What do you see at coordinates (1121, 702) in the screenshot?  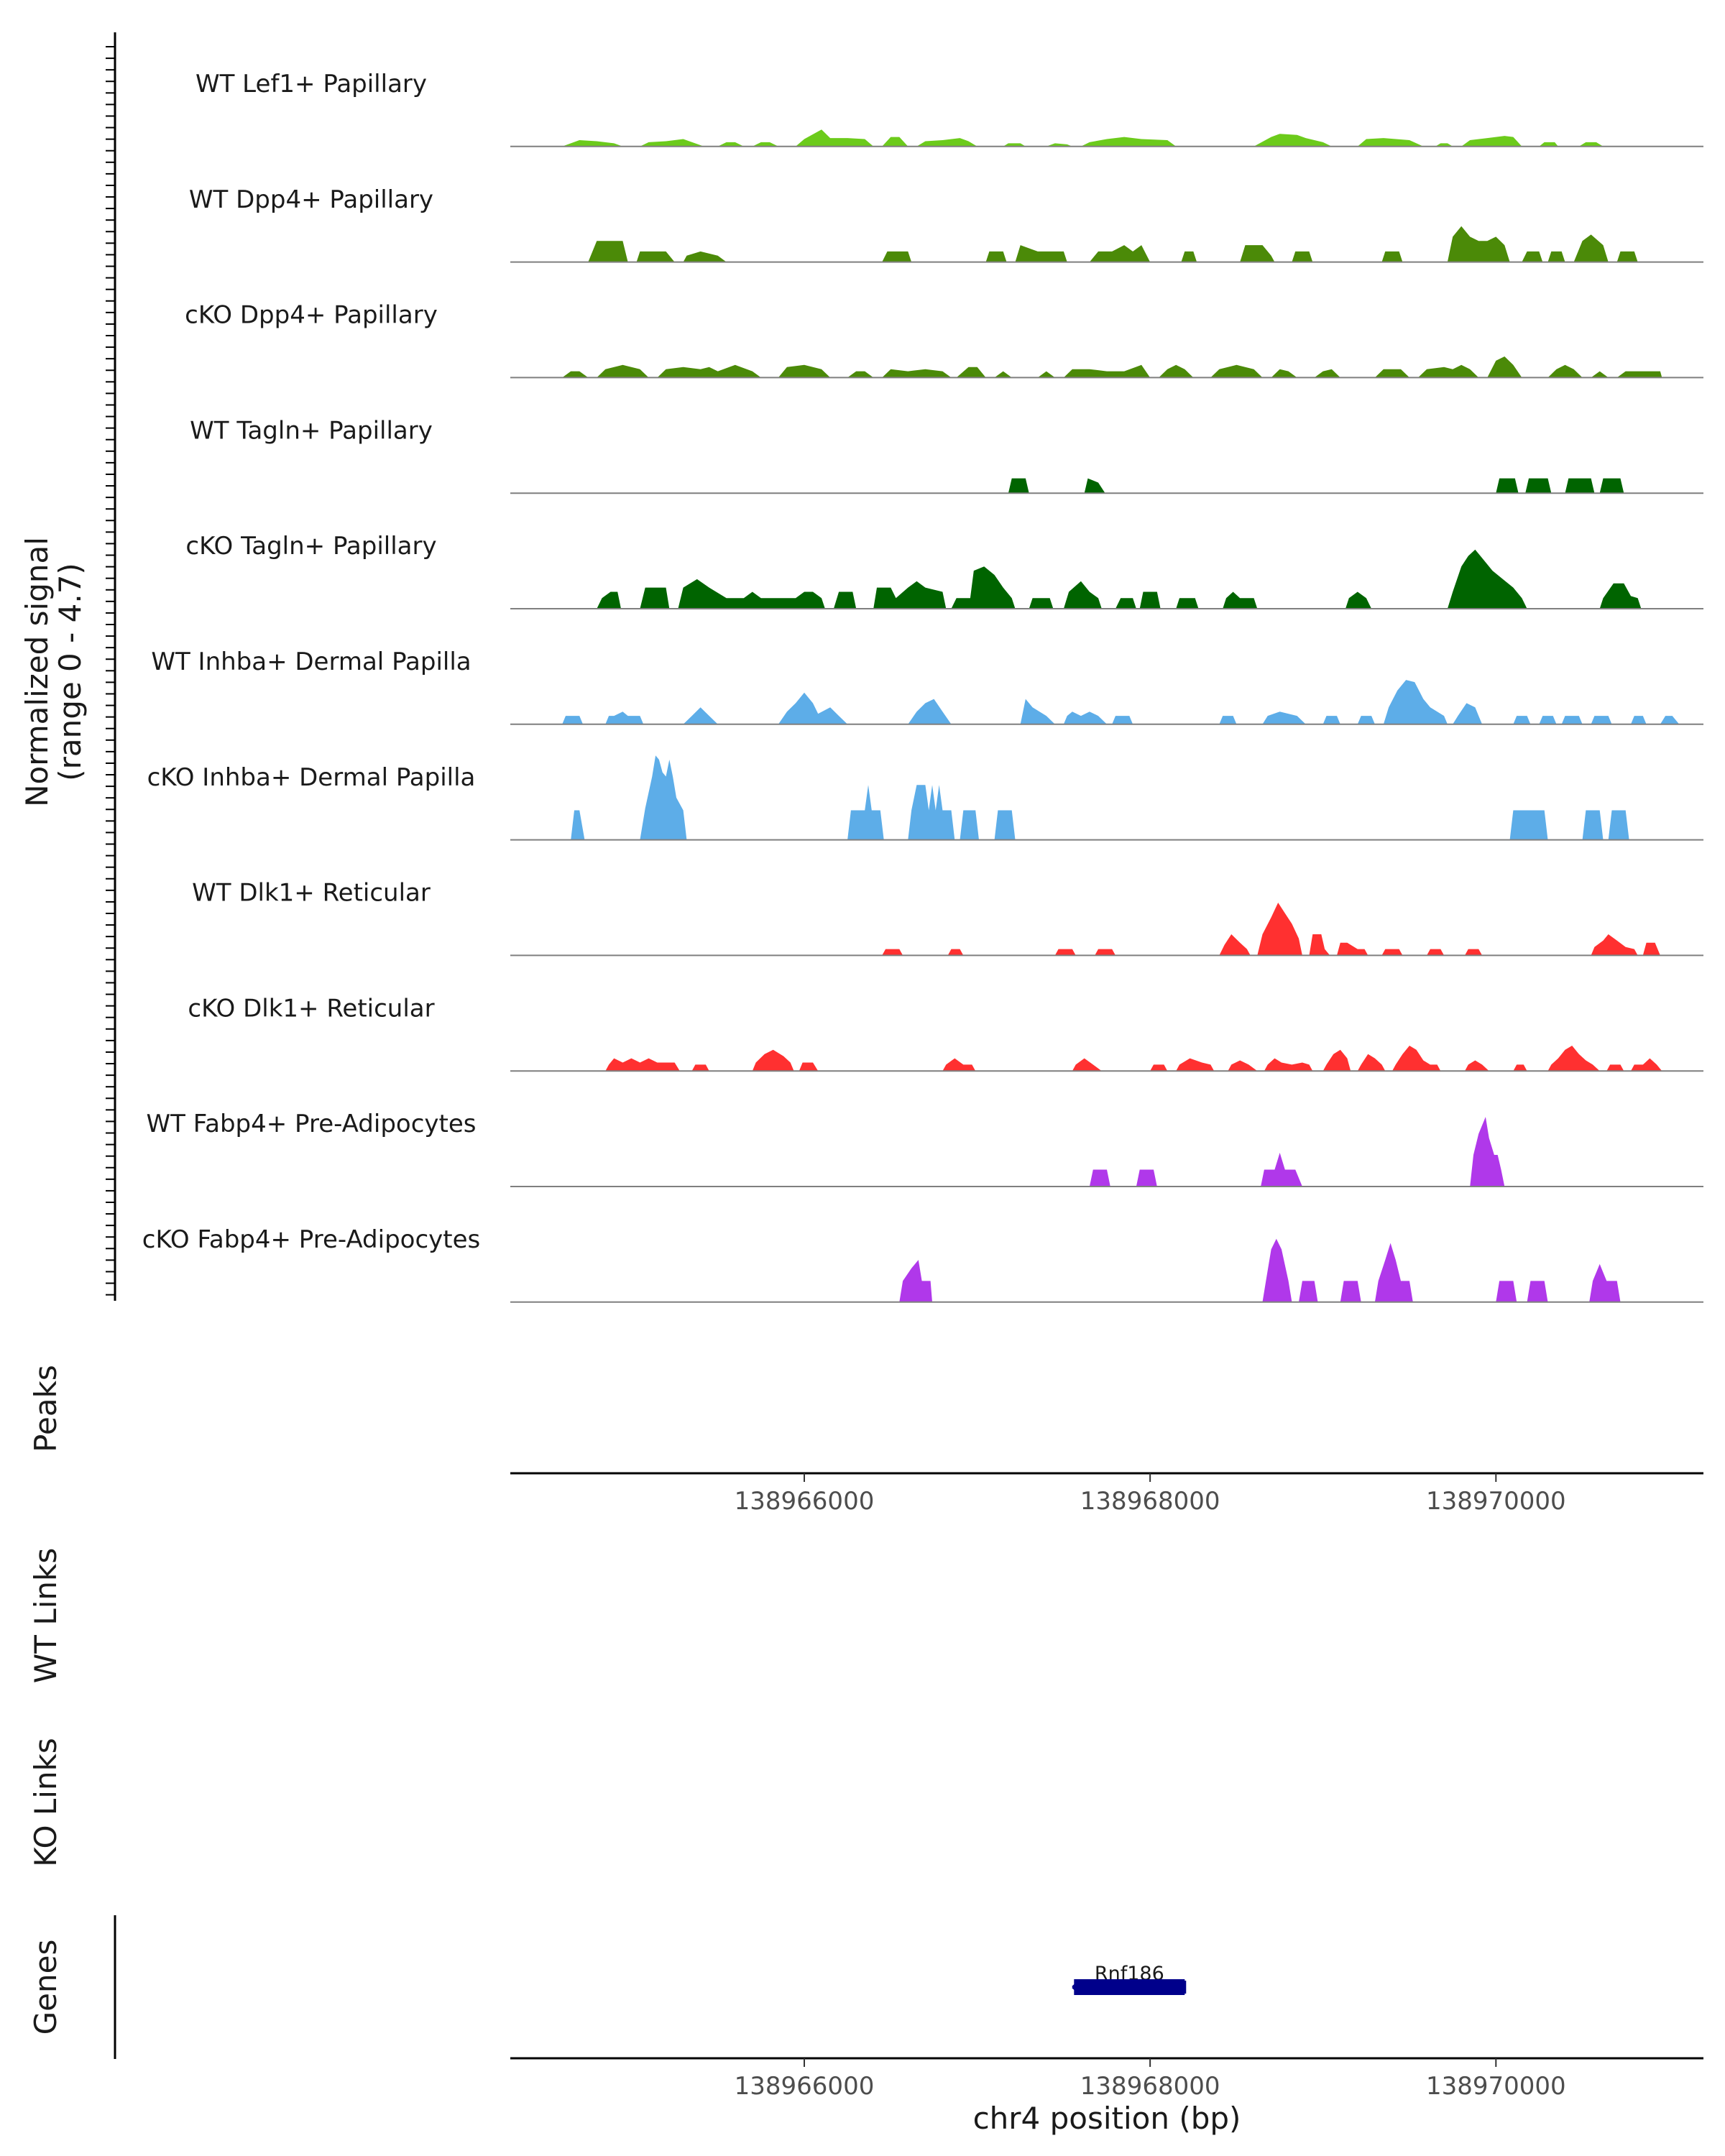 I see `track-area-wt-inhba-dermal-papilla` at bounding box center [1121, 702].